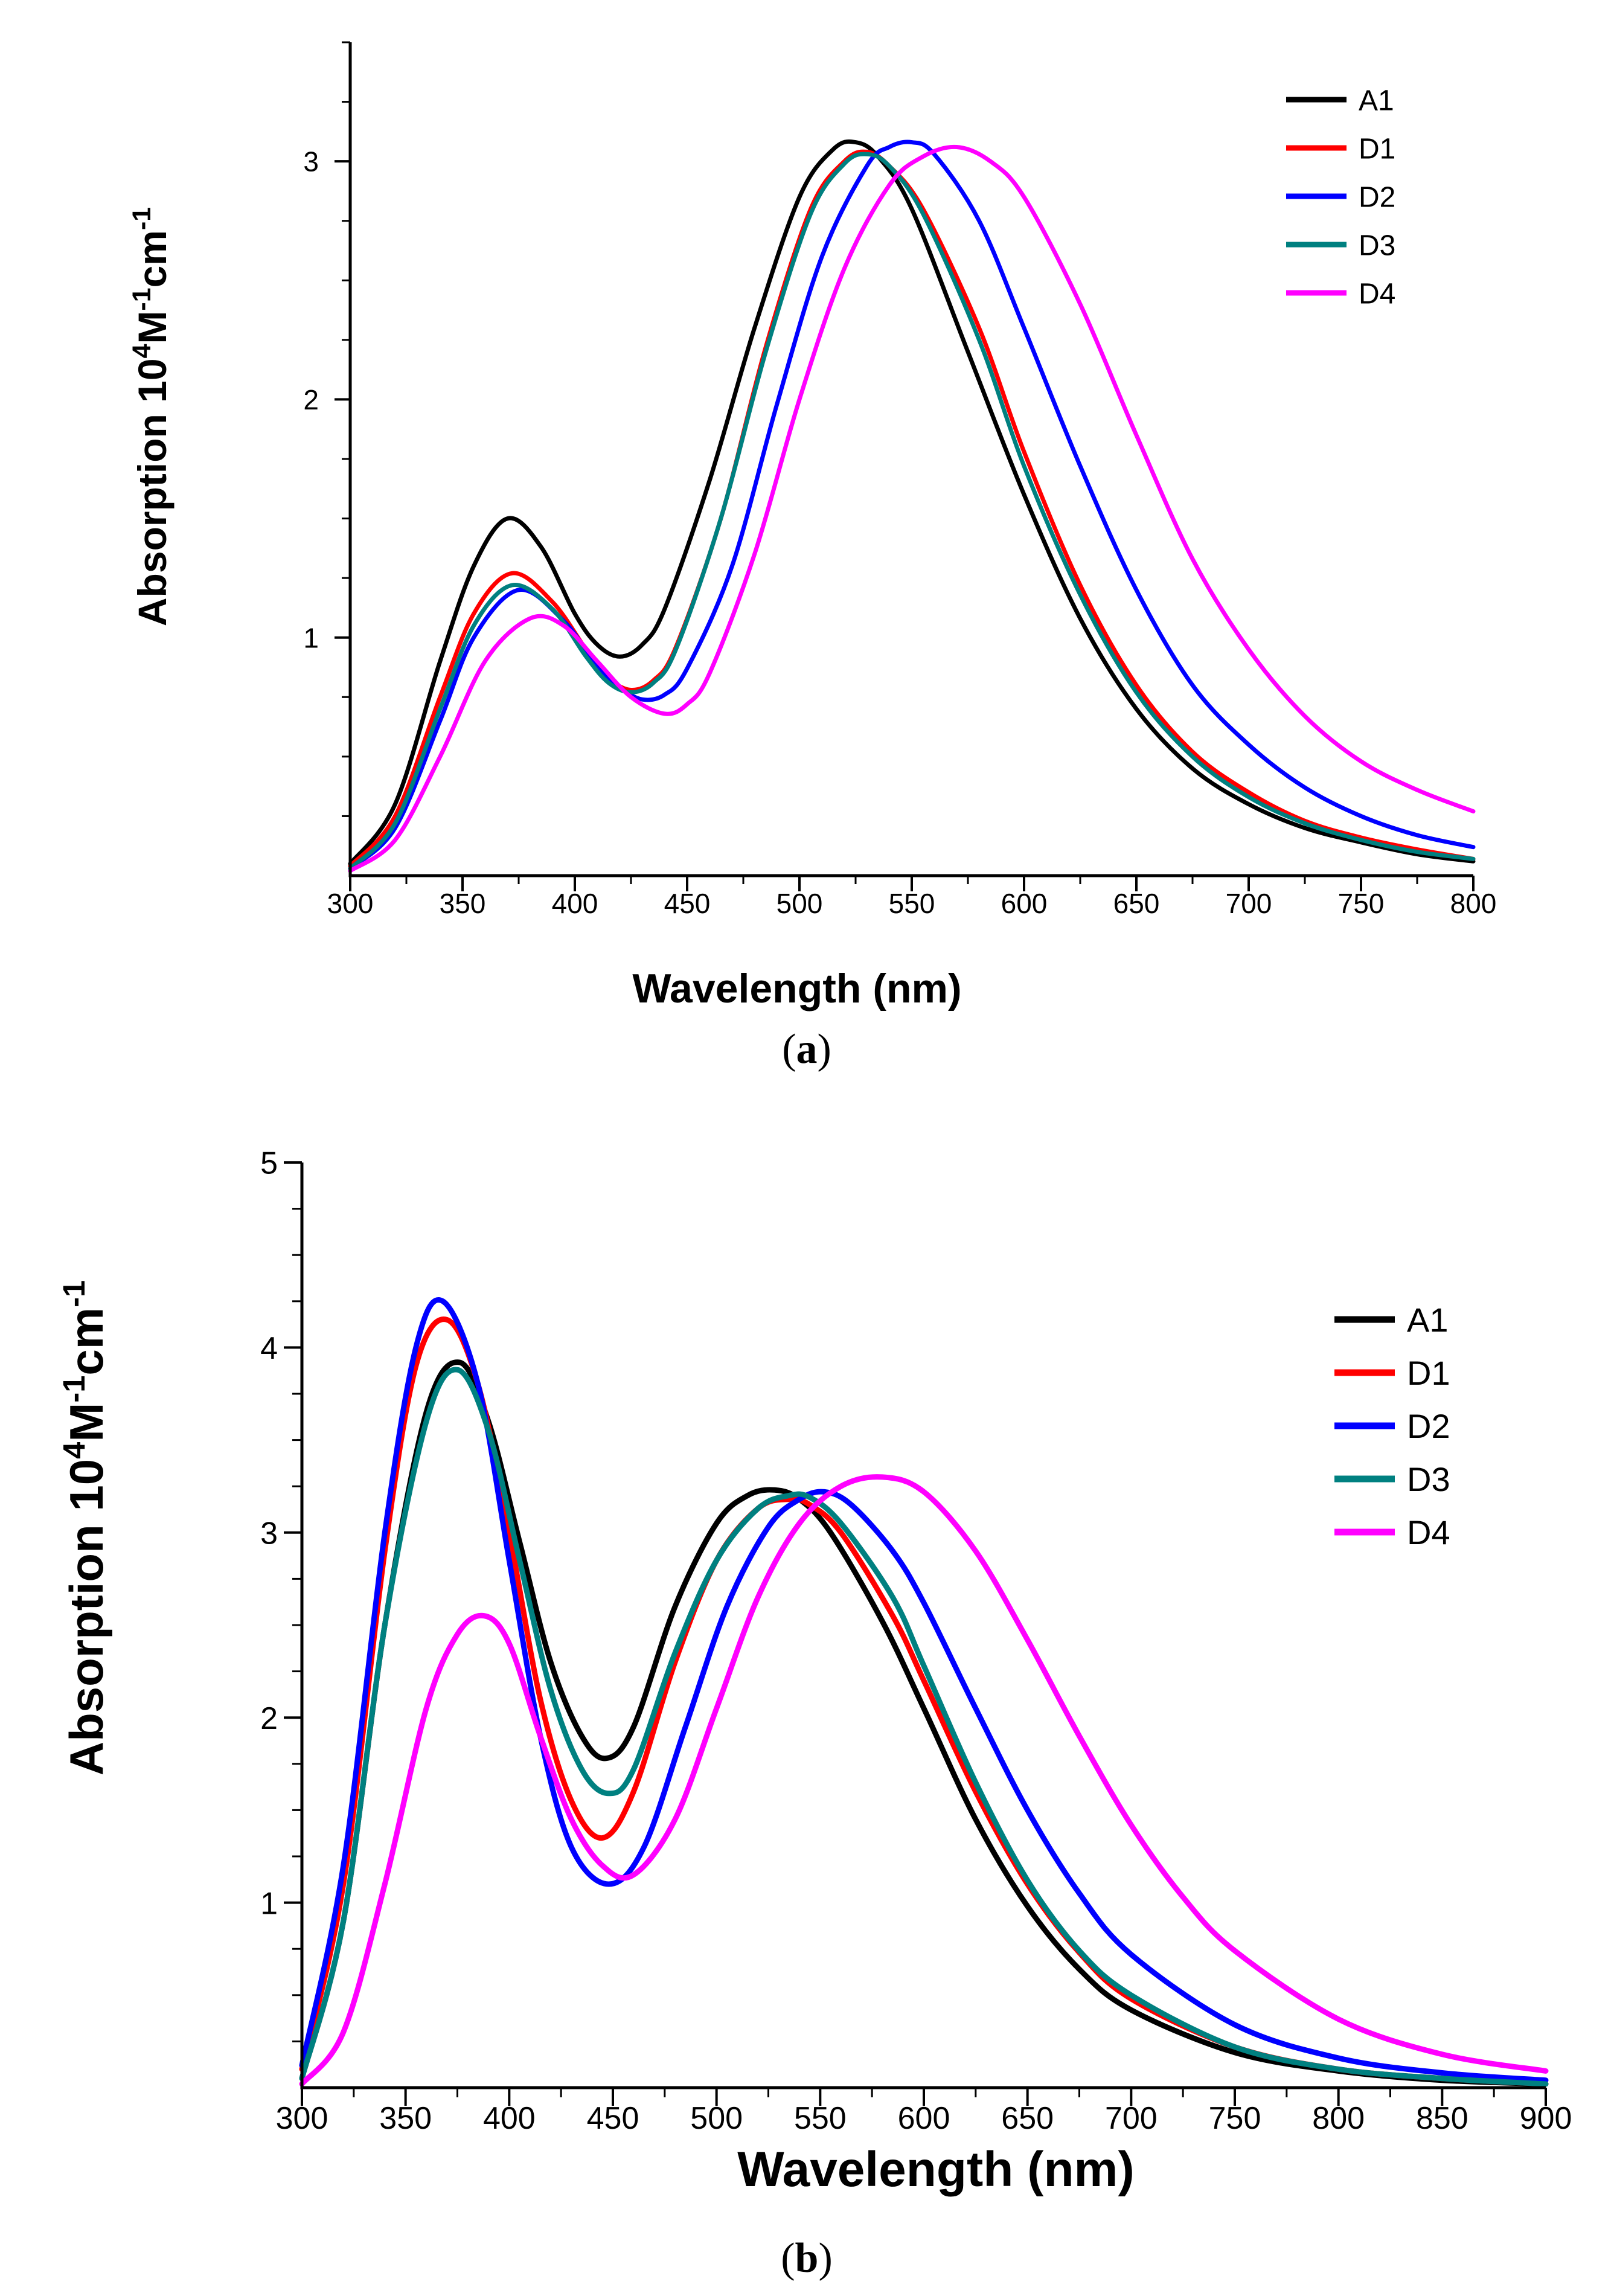 The image size is (1614, 2296). Describe the element at coordinates (74, 1390) in the screenshot. I see `panel-b-ylabel-sup2: -1` at that location.